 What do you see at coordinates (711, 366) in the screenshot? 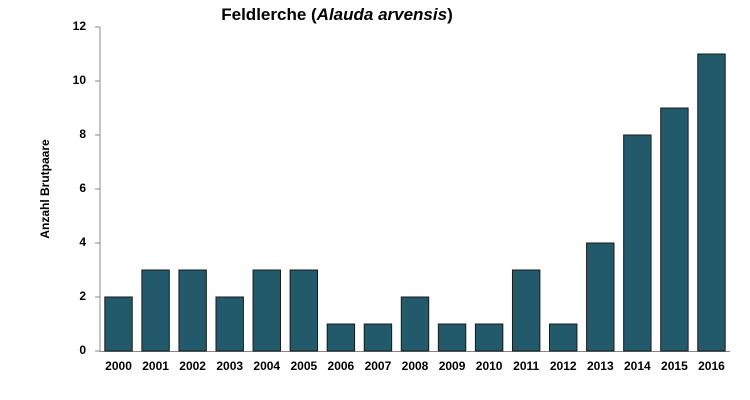
I see `x-tick-label: 2016` at bounding box center [711, 366].